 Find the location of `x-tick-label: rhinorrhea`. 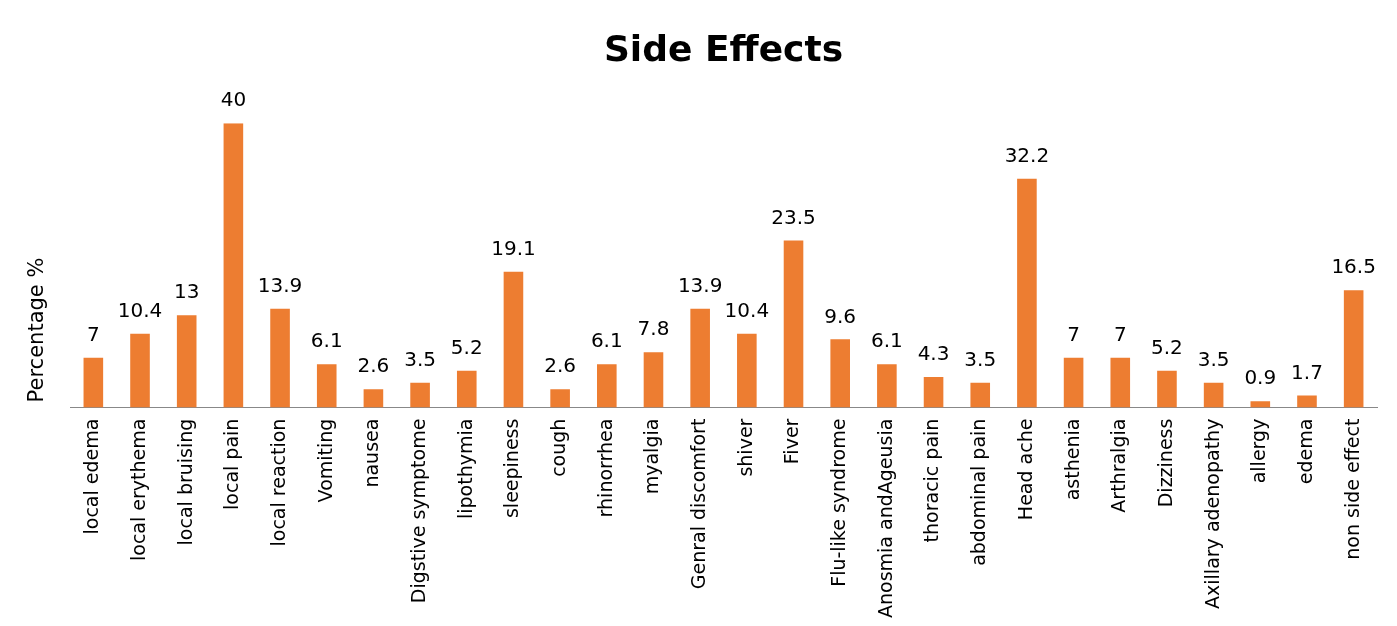

x-tick-label: rhinorrhea is located at coordinates (604, 468).